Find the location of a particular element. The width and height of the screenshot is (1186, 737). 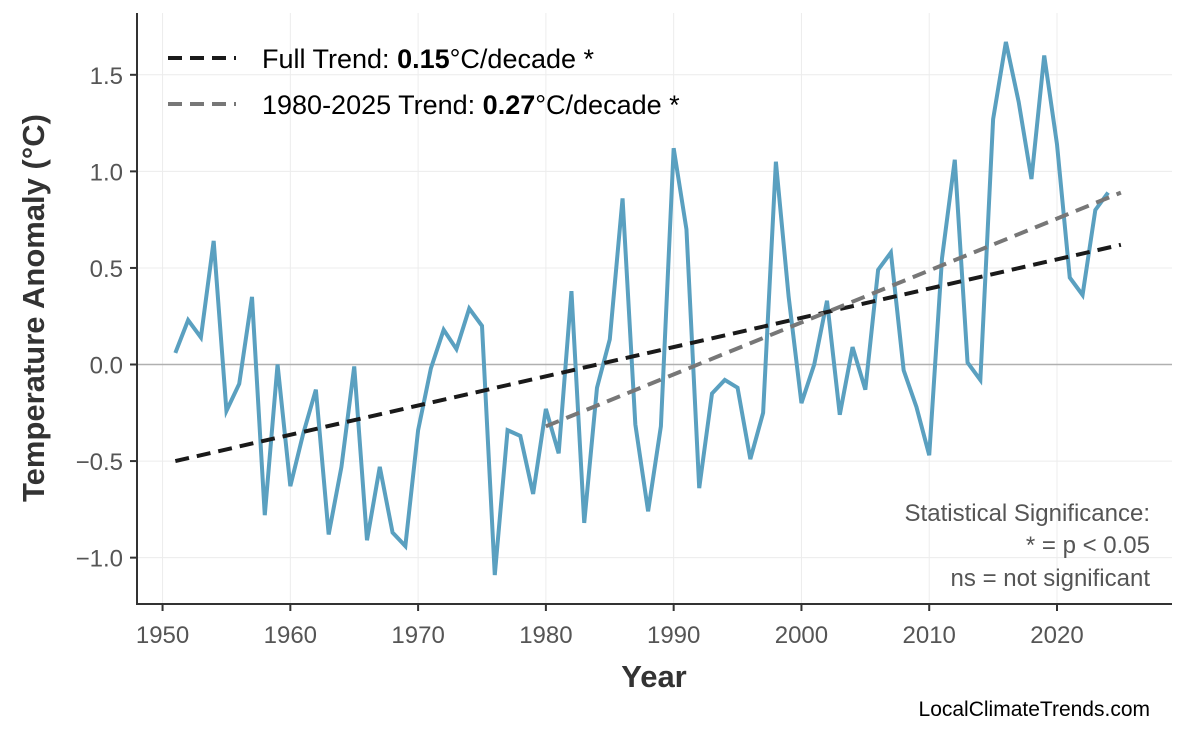

x-tick-label: 1980 is located at coordinates (545, 635).